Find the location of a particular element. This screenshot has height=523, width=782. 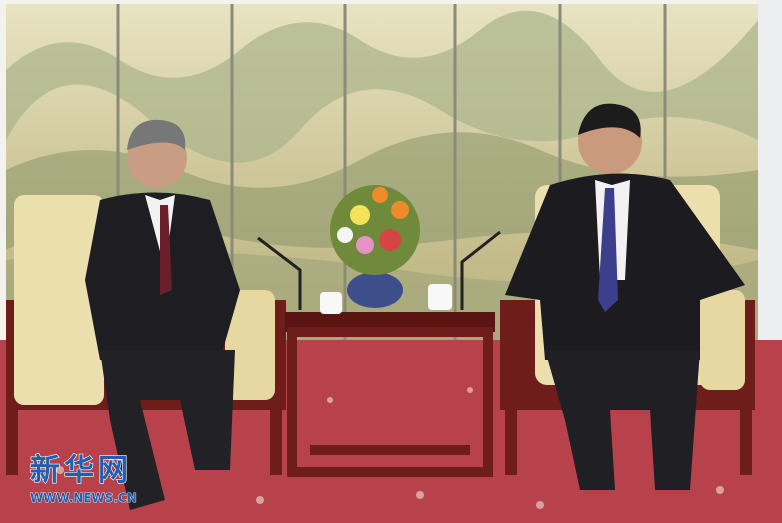

right-person-hair is located at coordinates (609, 120).